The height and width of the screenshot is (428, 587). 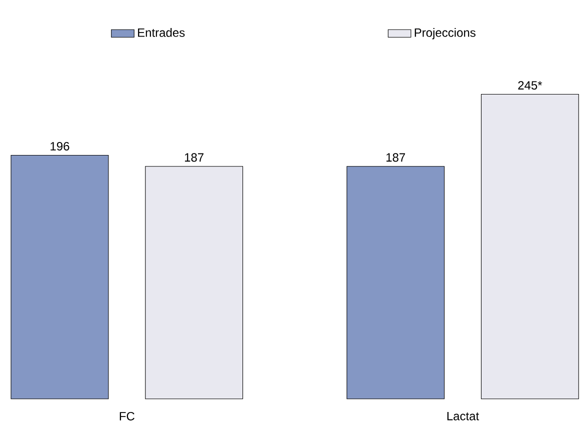 What do you see at coordinates (60, 146) in the screenshot?
I see `data-label: 196` at bounding box center [60, 146].